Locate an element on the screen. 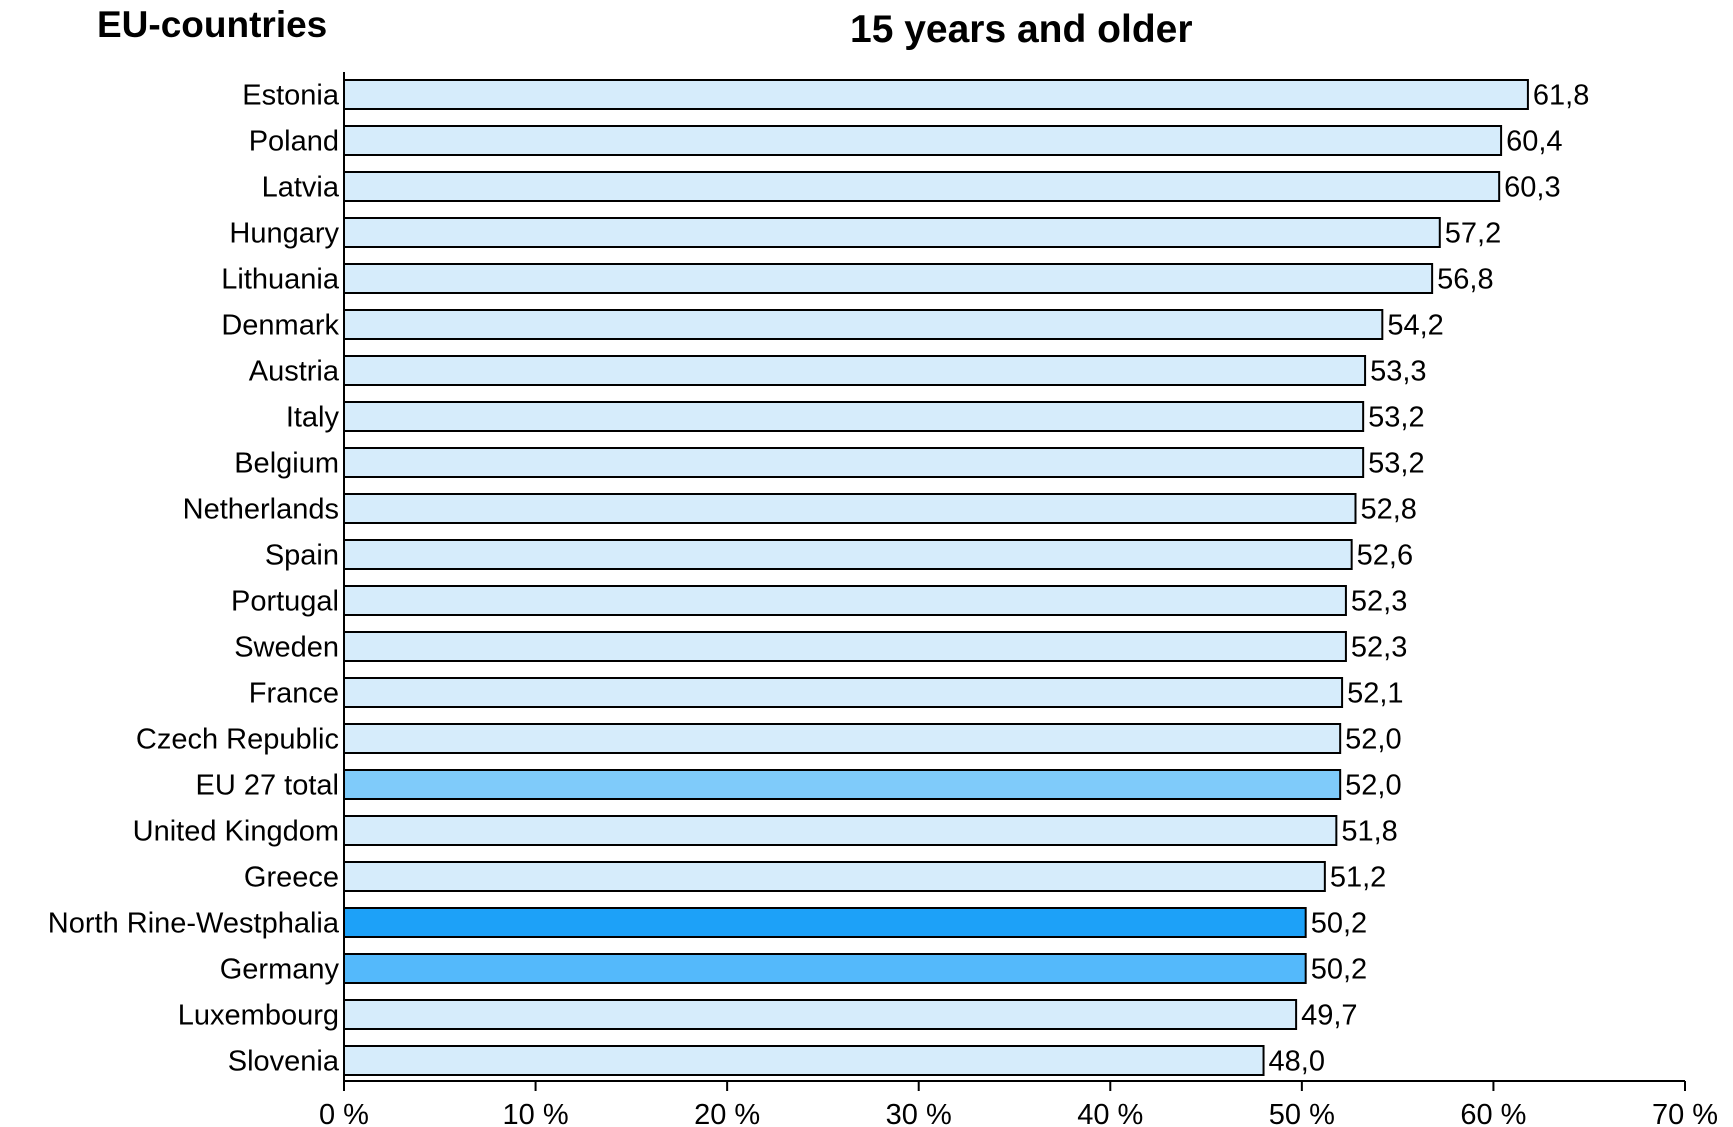  data-label: 60,3 is located at coordinates (1532, 188).